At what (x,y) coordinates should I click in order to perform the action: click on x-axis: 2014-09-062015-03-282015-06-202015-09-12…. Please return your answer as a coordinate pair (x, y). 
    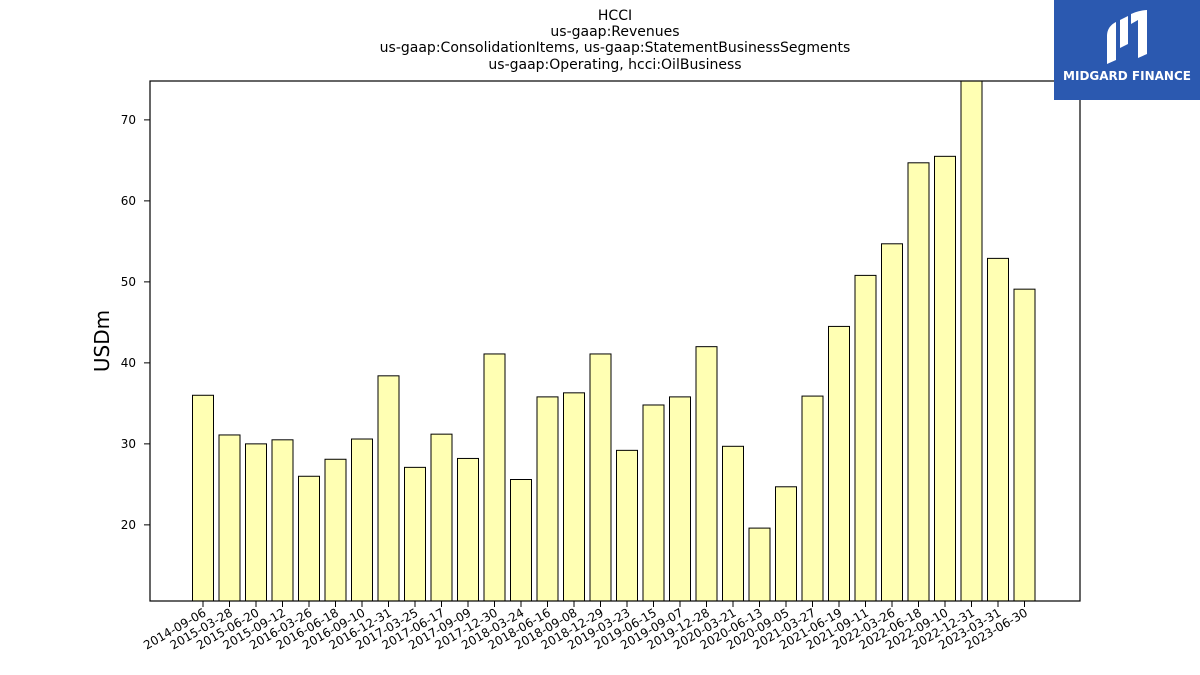
    Looking at the image, I should click on (585, 626).